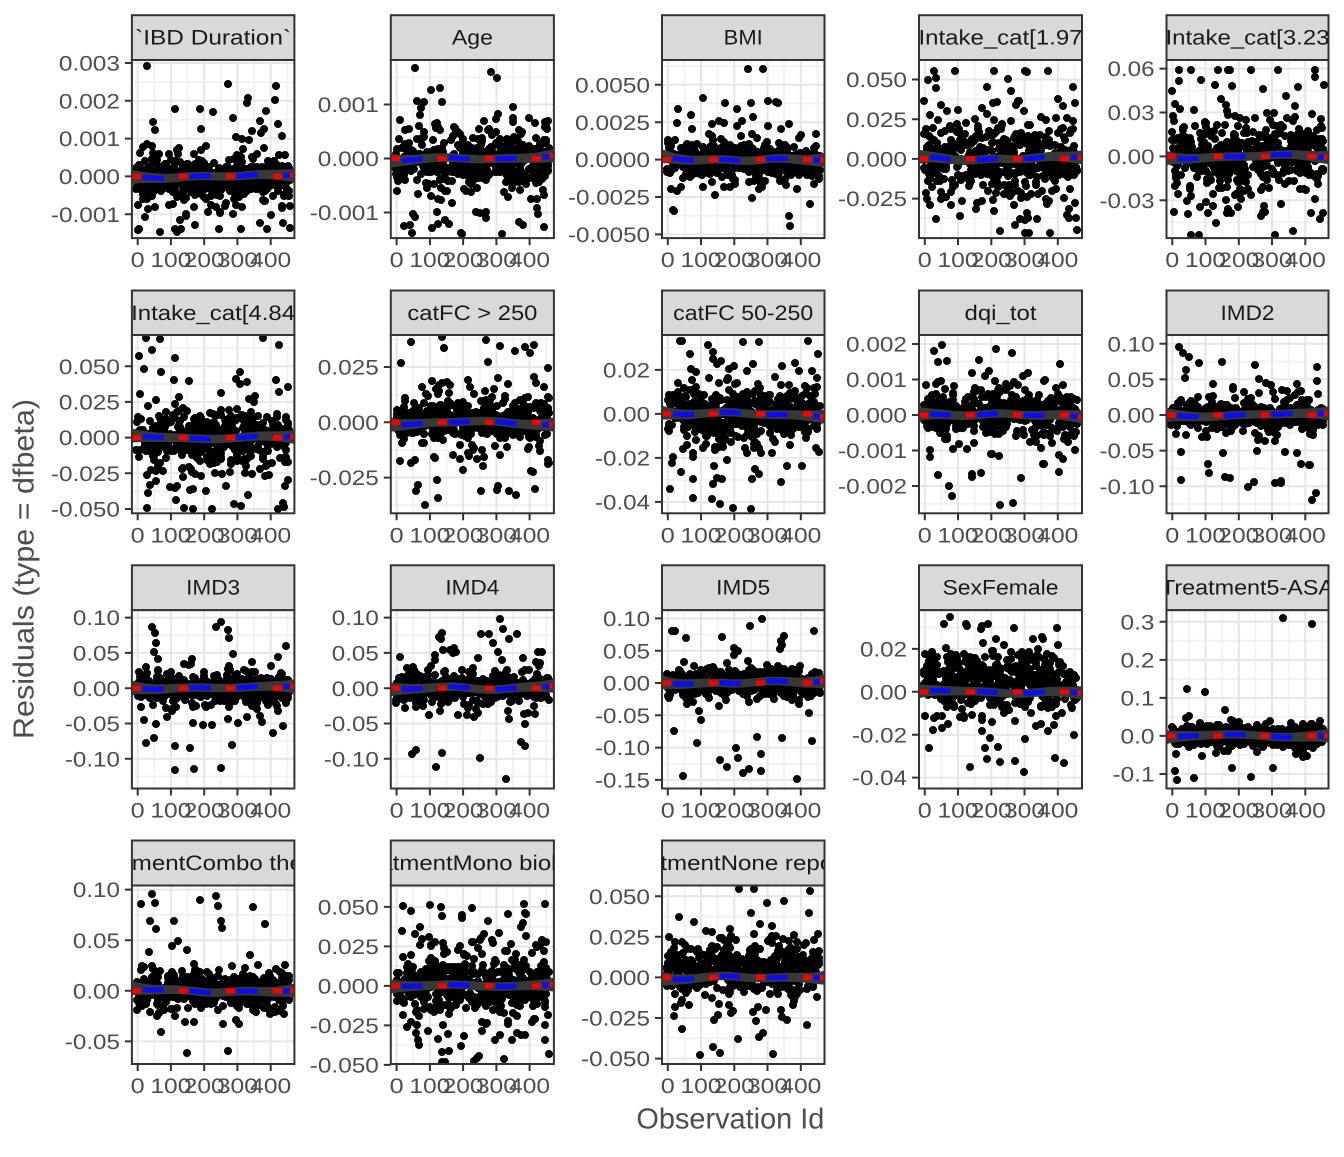  Describe the element at coordinates (730, 1120) in the screenshot. I see `svg-text: Observation Id` at that location.